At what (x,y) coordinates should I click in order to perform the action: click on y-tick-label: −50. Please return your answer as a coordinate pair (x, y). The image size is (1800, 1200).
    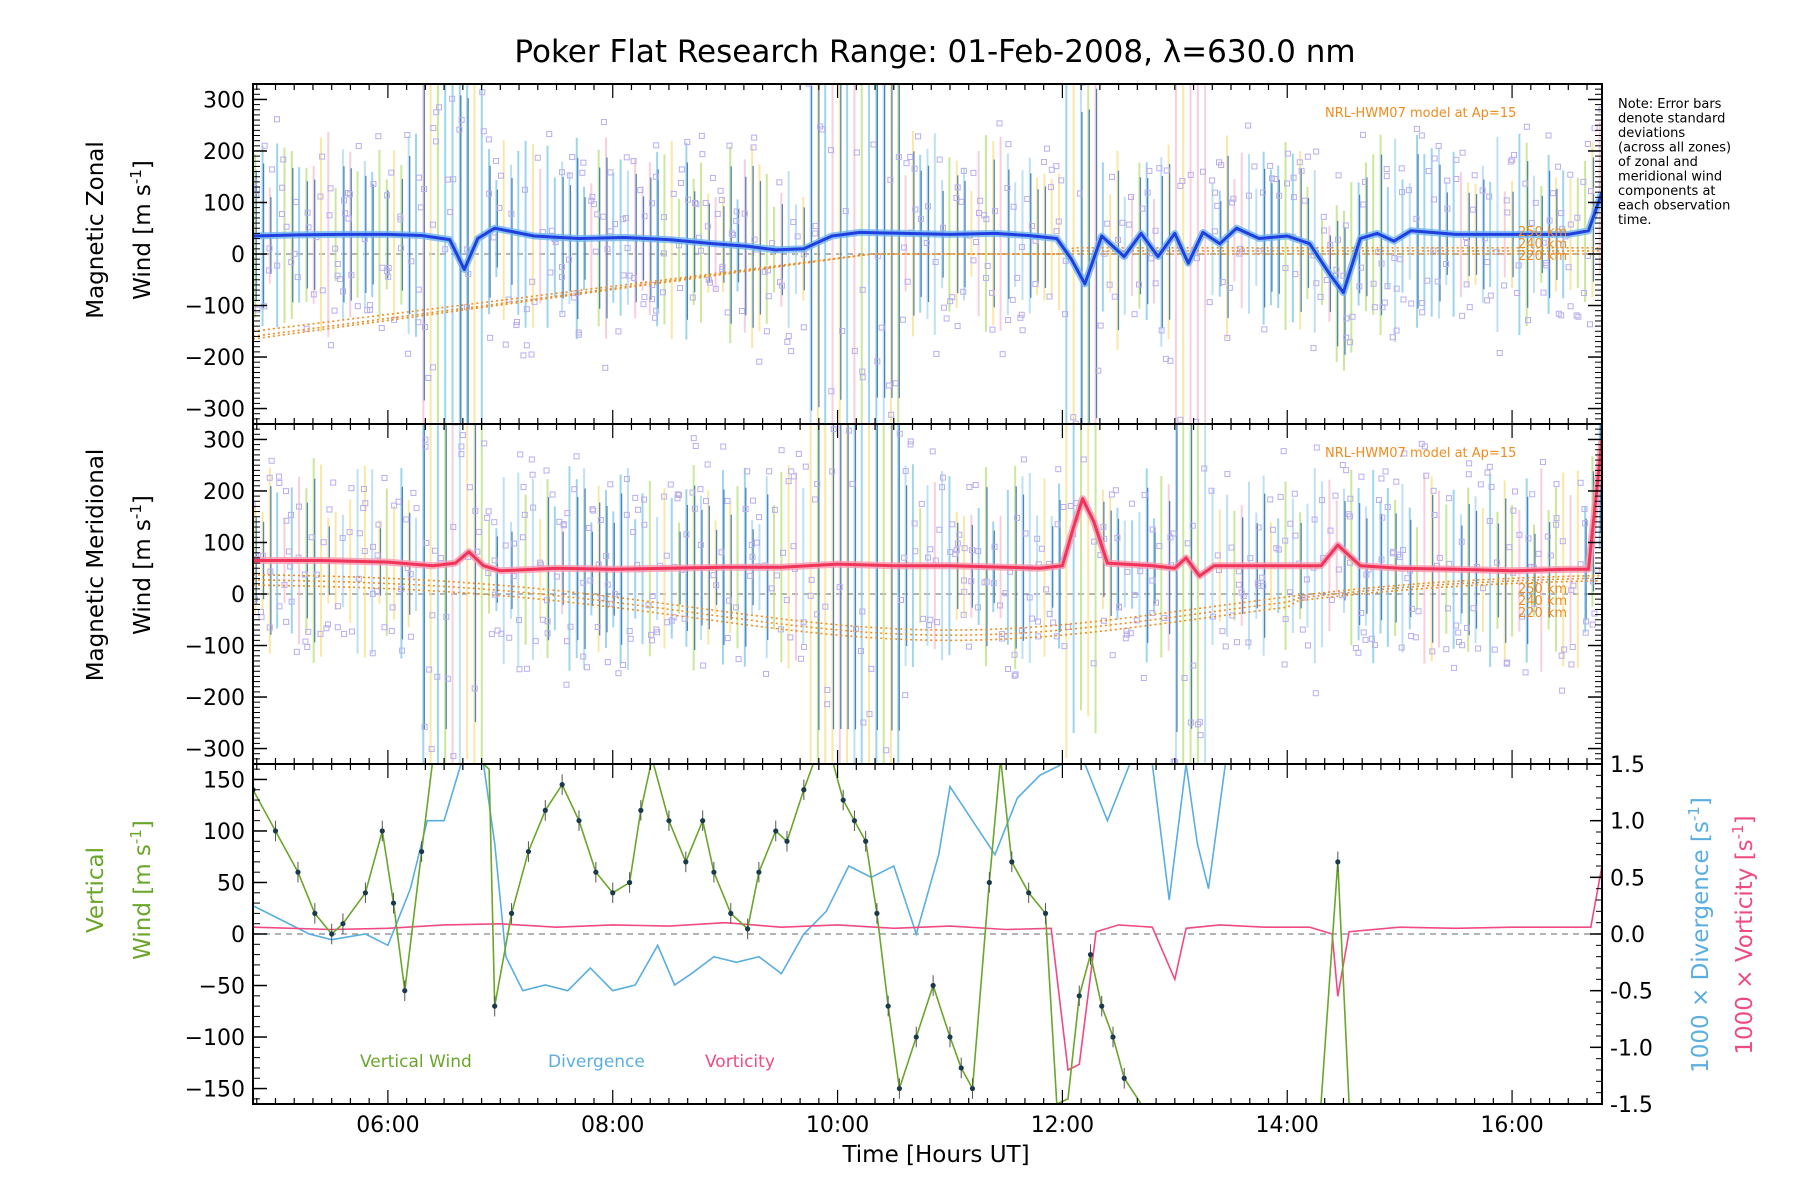
    Looking at the image, I should click on (222, 987).